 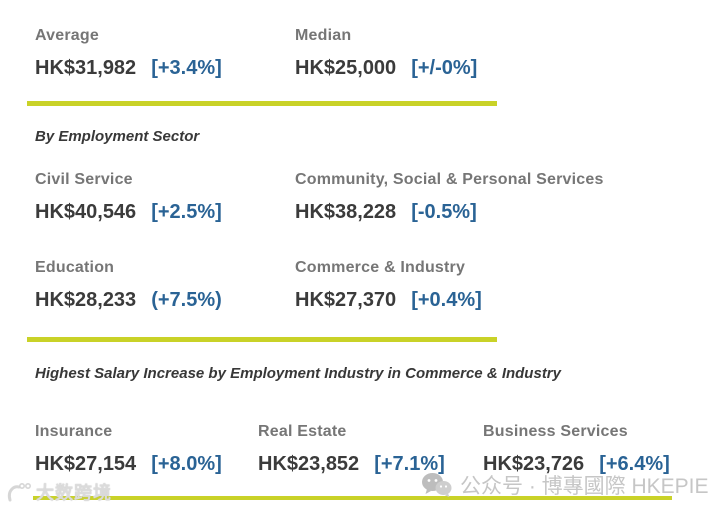 I want to click on stat-value: HK$23,726, so click(x=534, y=464).